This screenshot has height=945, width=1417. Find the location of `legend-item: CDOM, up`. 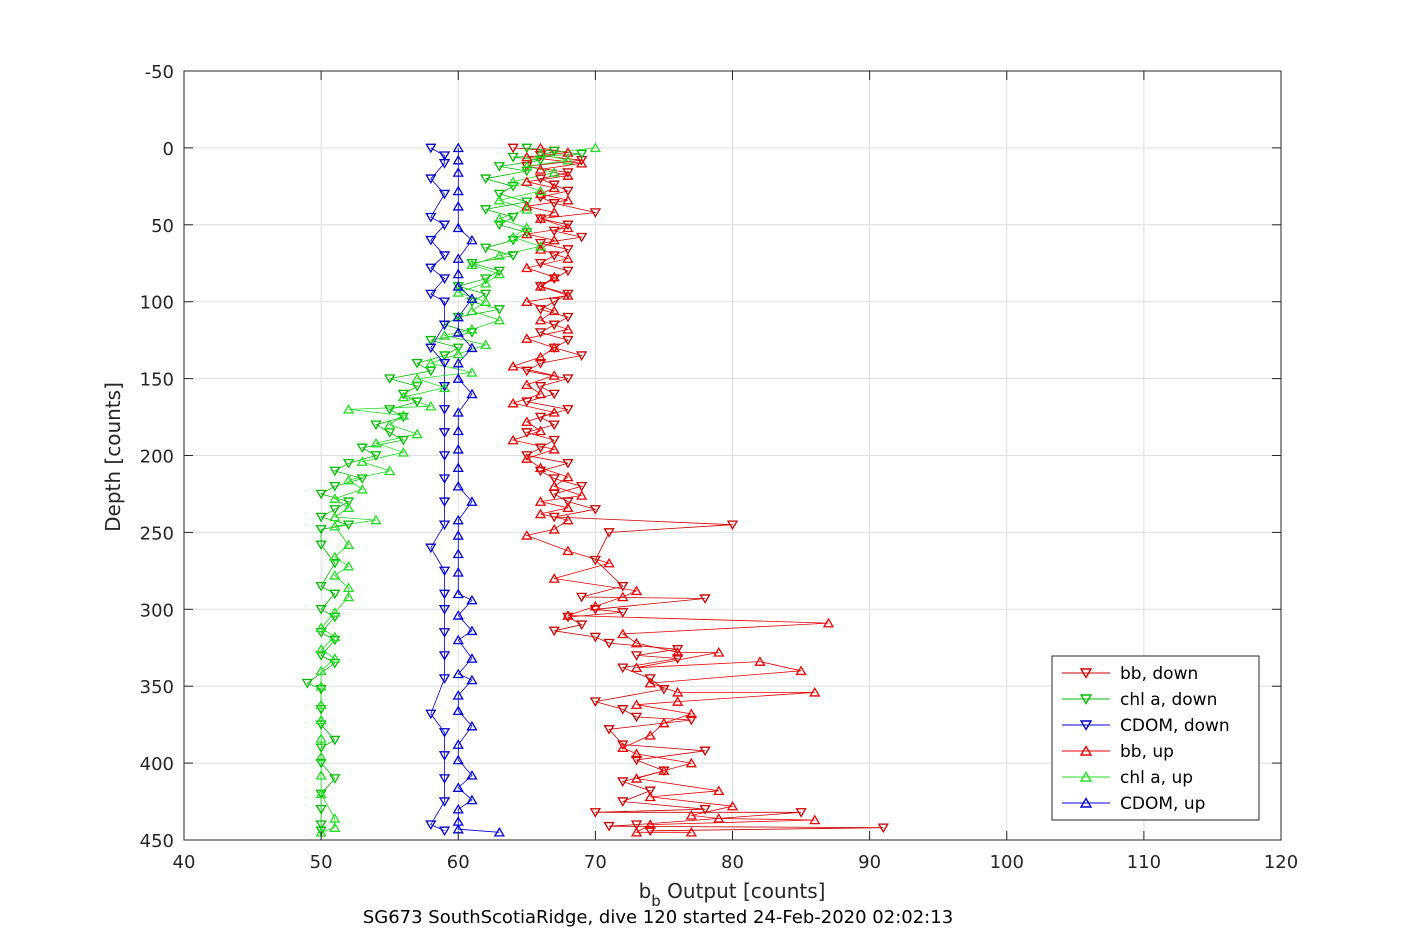

legend-item: CDOM, up is located at coordinates (1133, 804).